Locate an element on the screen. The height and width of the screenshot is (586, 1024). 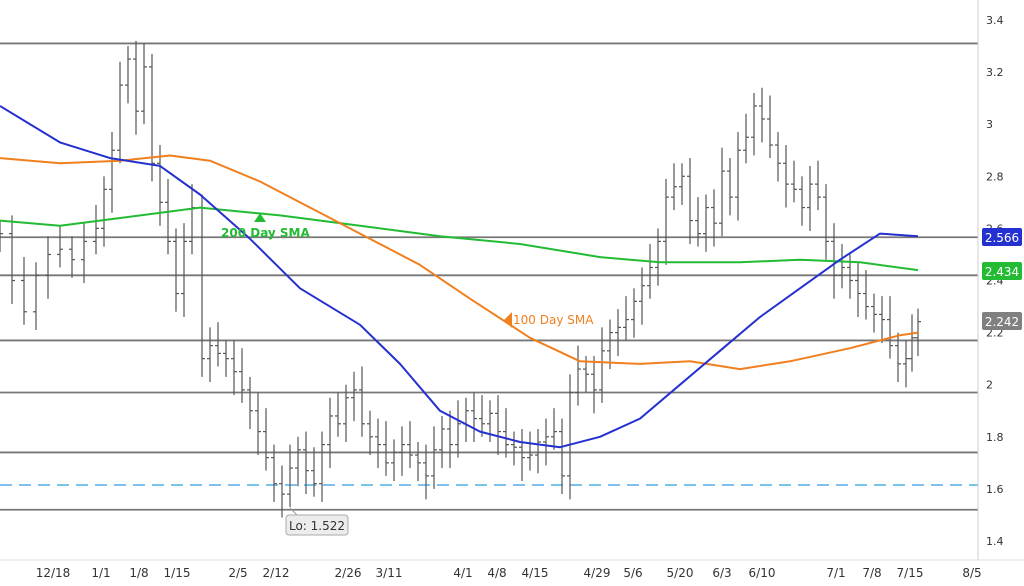
sma-200-marker-icon is located at coordinates (260, 217).